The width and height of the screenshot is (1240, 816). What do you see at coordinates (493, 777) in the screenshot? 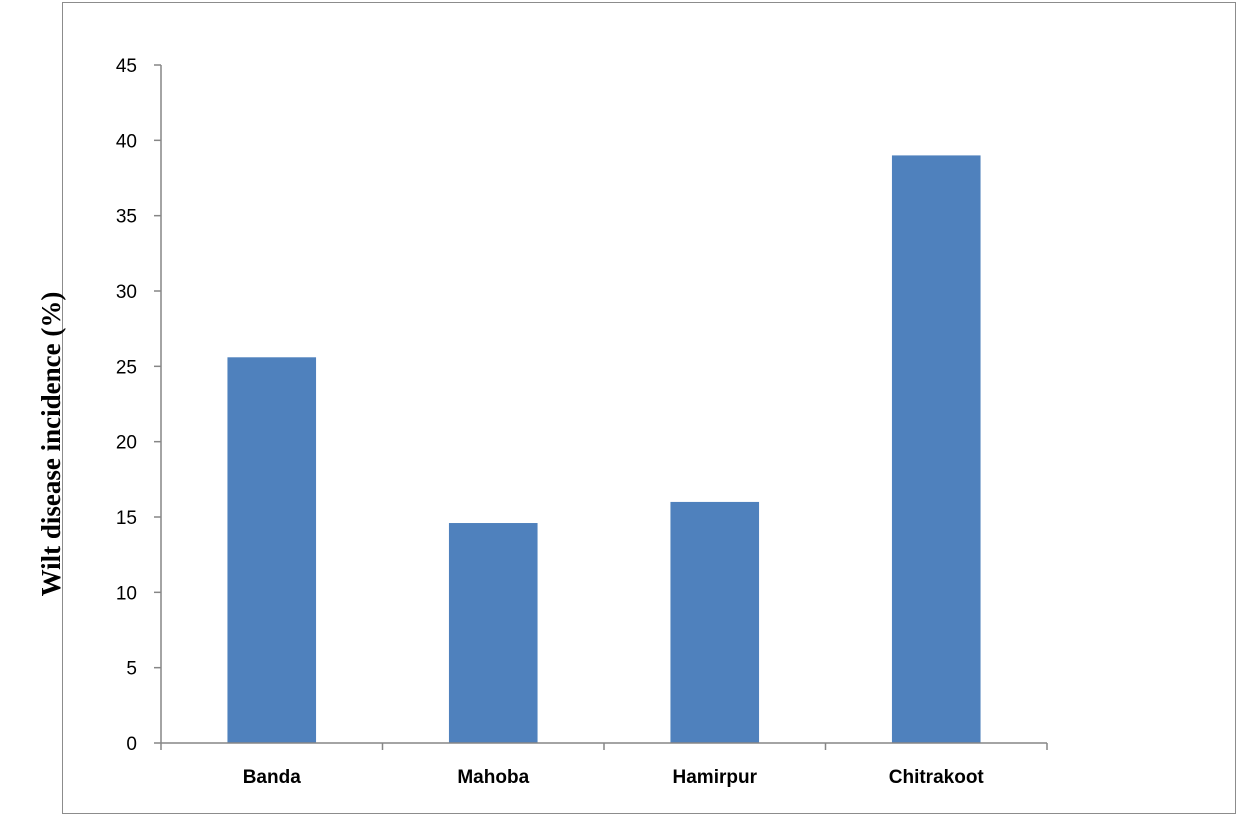
I see `x-tick-label-mahoba: Mahoba` at bounding box center [493, 777].